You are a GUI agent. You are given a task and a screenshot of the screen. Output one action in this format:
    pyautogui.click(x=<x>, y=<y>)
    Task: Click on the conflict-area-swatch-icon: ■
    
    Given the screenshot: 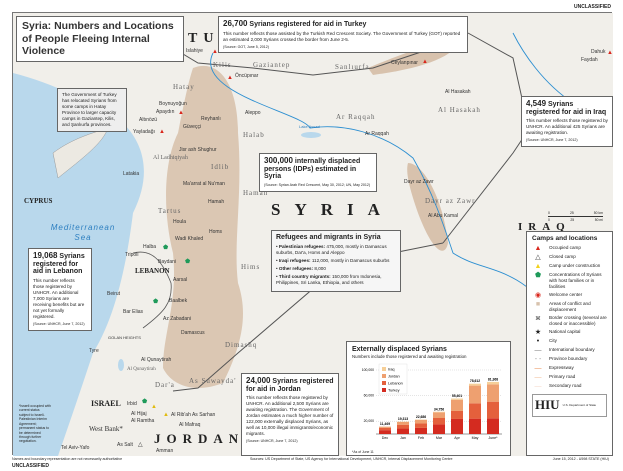 What is the action you would take?
    pyautogui.click(x=538, y=305)
    